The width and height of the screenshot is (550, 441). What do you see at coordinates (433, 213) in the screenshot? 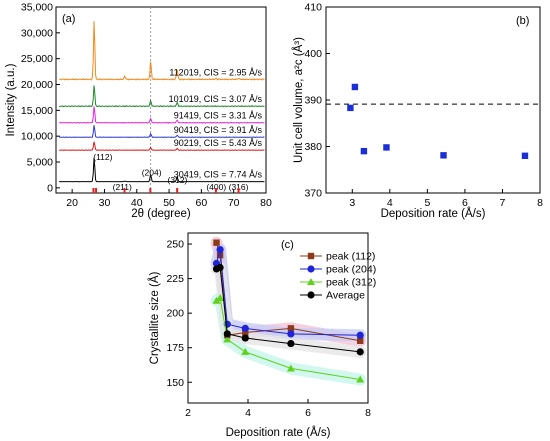
I see `panel-b-xlabel: Deposition rate (Å/s)` at bounding box center [433, 213].